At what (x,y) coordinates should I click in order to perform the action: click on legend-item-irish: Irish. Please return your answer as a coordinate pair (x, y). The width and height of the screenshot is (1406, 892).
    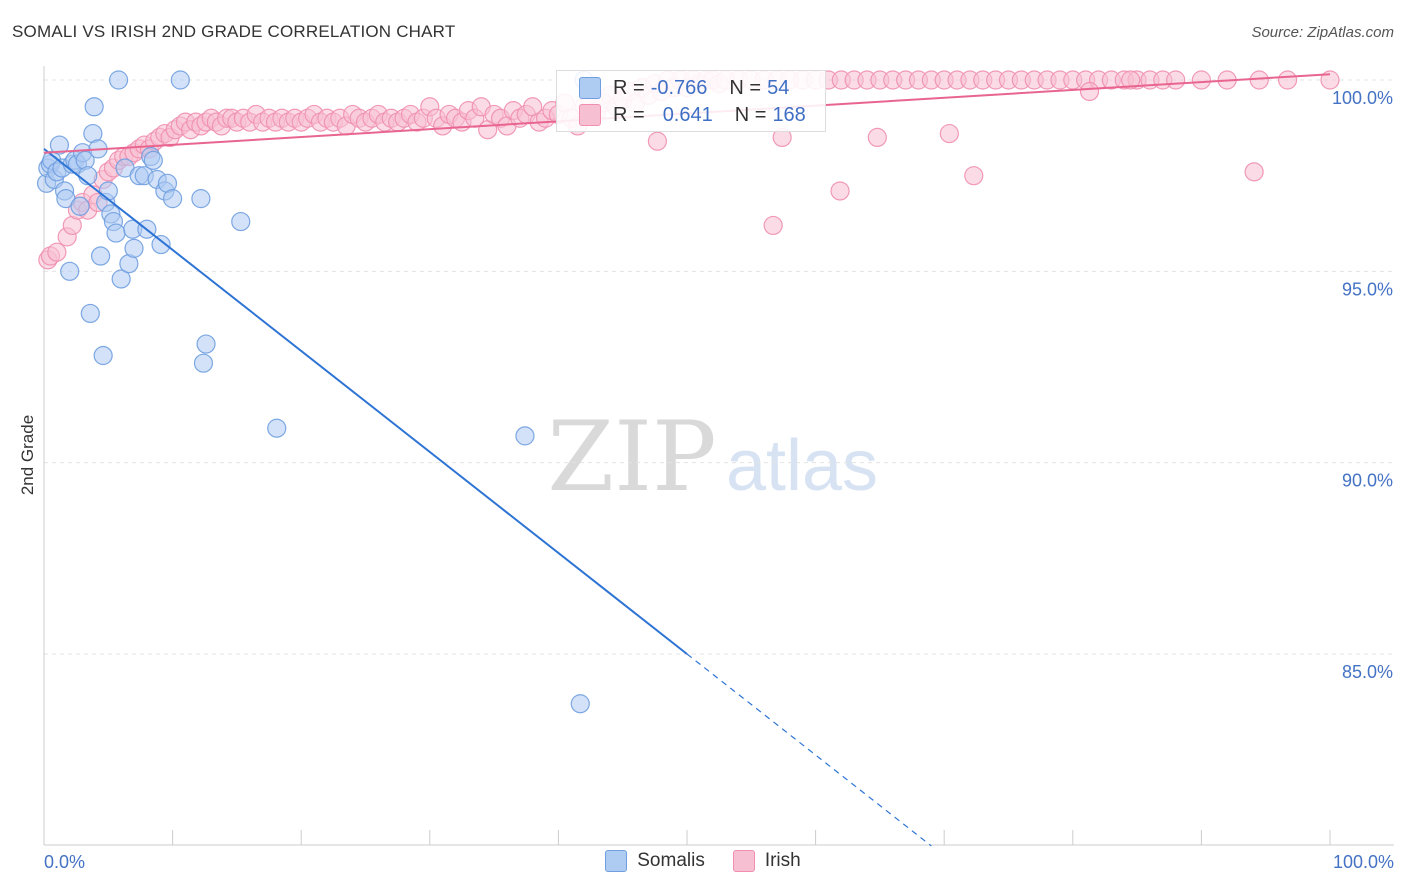
    Looking at the image, I should click on (766, 861).